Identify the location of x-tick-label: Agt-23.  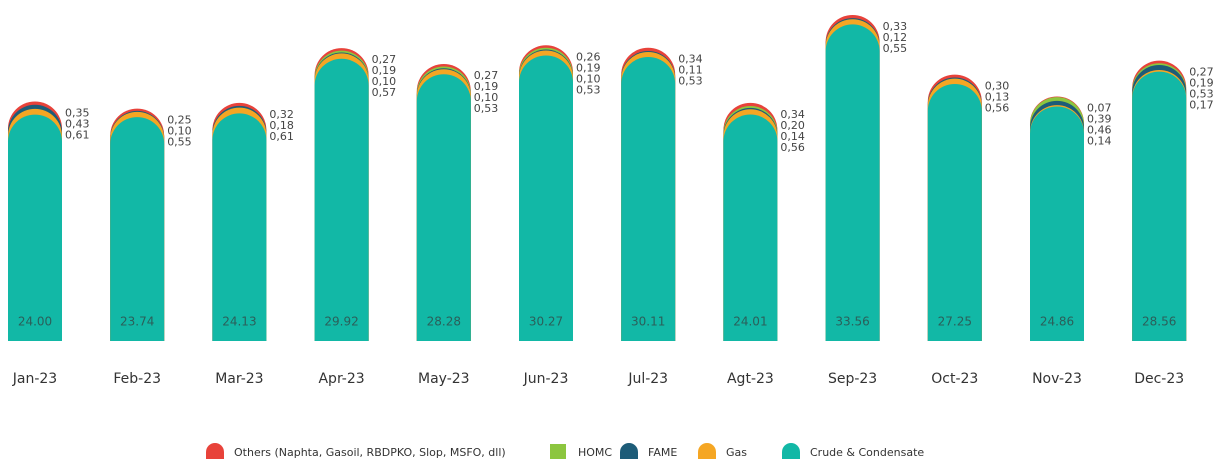
(750, 379).